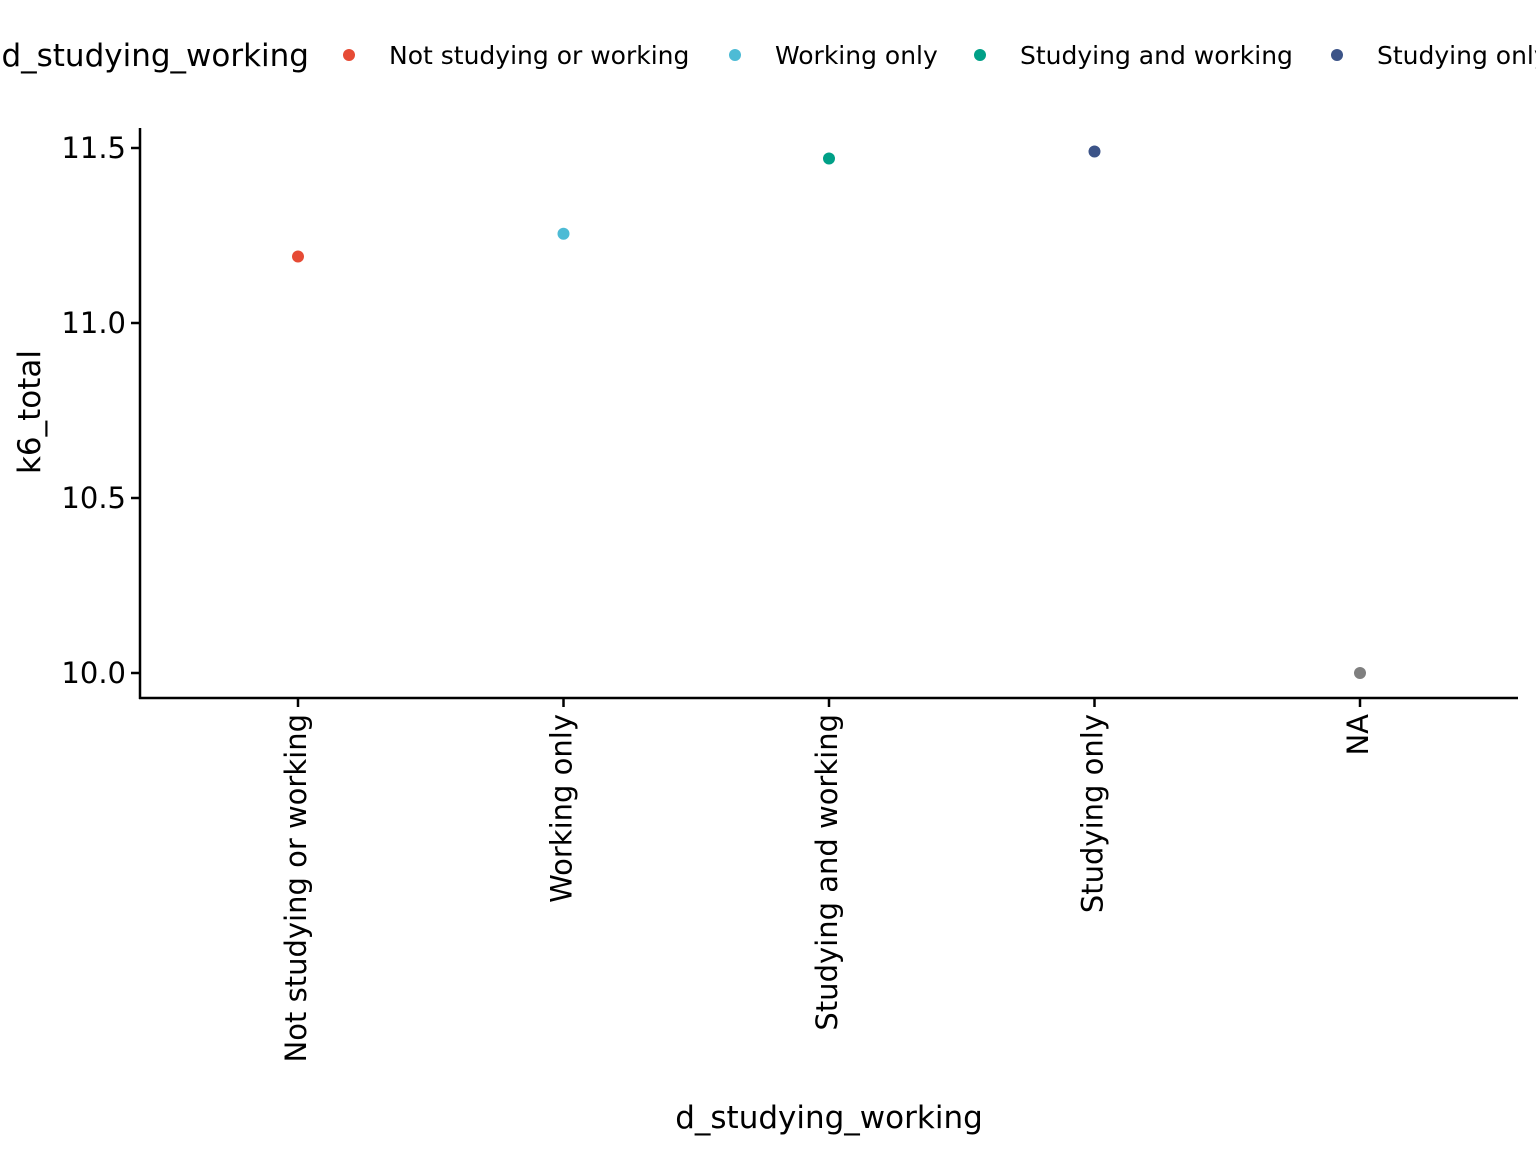  Describe the element at coordinates (296, 888) in the screenshot. I see `x-tick-label: Not studying or working` at that location.